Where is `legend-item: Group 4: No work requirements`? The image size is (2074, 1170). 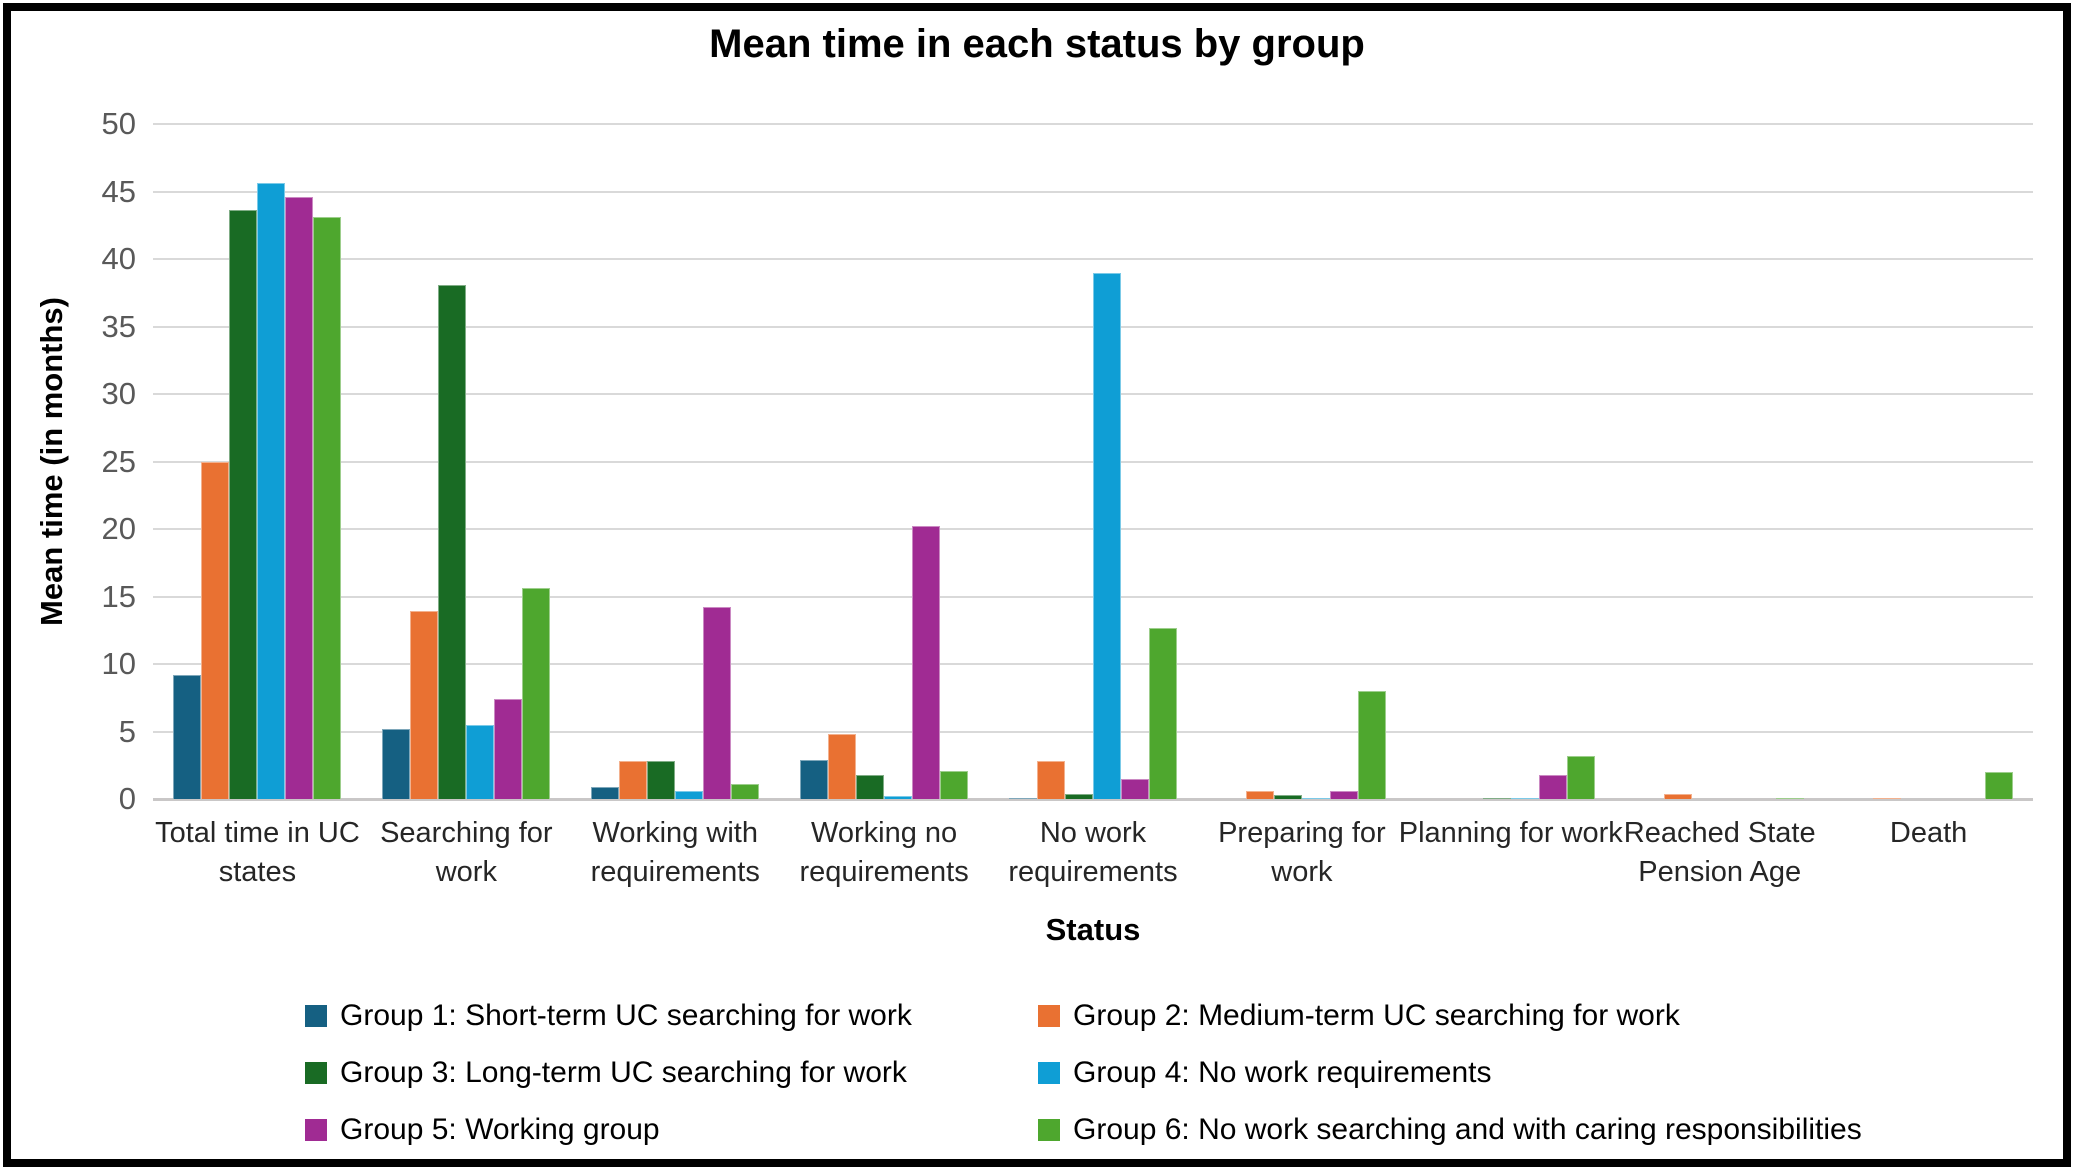
legend-item: Group 4: No work requirements is located at coordinates (1450, 1073).